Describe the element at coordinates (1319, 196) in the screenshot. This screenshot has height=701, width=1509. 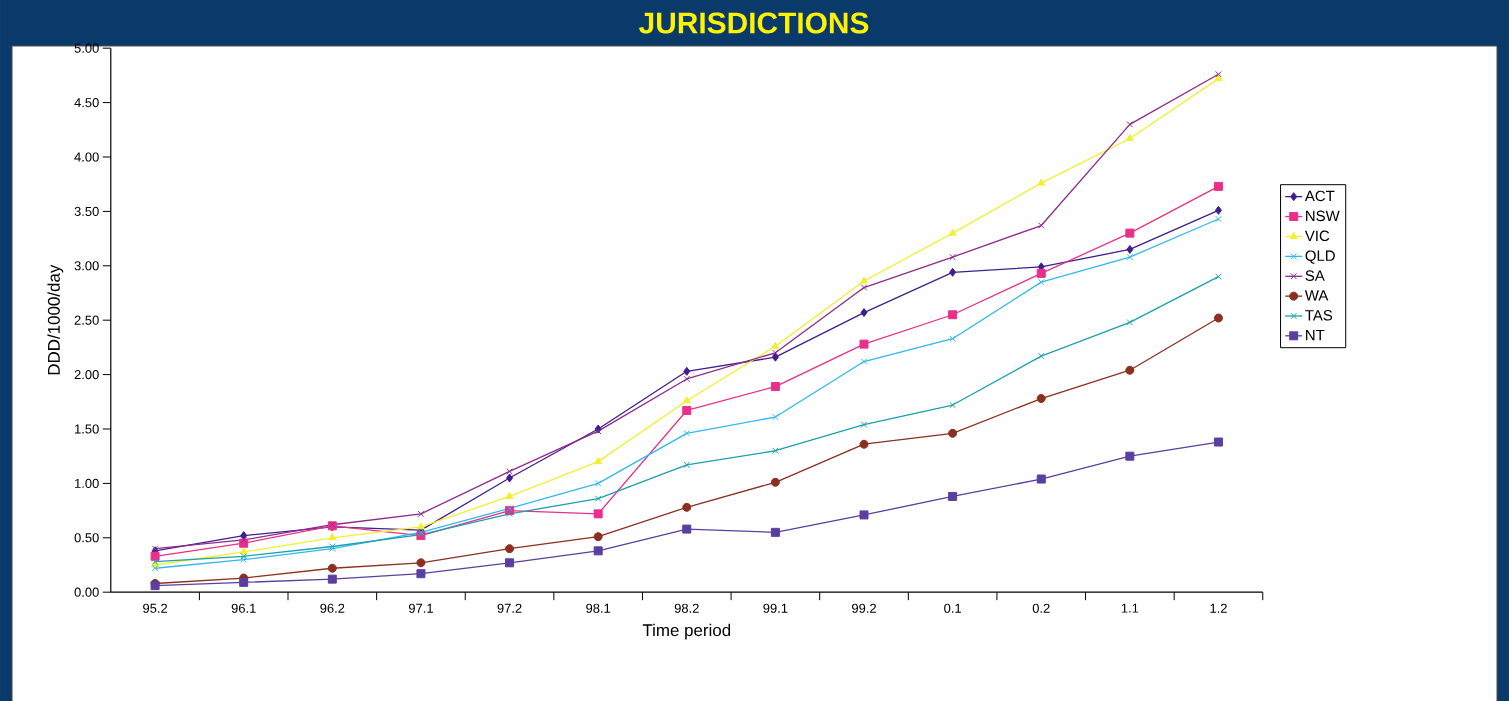
I see `legend-label: ACT` at that location.